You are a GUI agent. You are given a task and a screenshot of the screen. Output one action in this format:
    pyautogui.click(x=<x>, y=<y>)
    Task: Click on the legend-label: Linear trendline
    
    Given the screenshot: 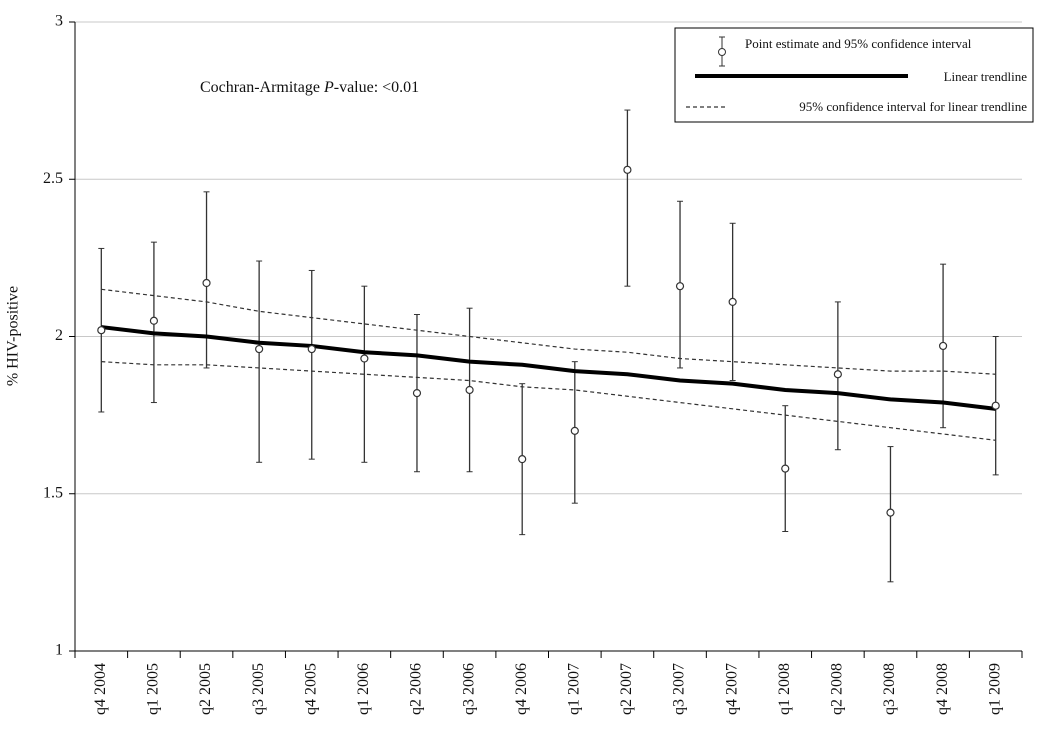 What is the action you would take?
    pyautogui.click(x=986, y=76)
    